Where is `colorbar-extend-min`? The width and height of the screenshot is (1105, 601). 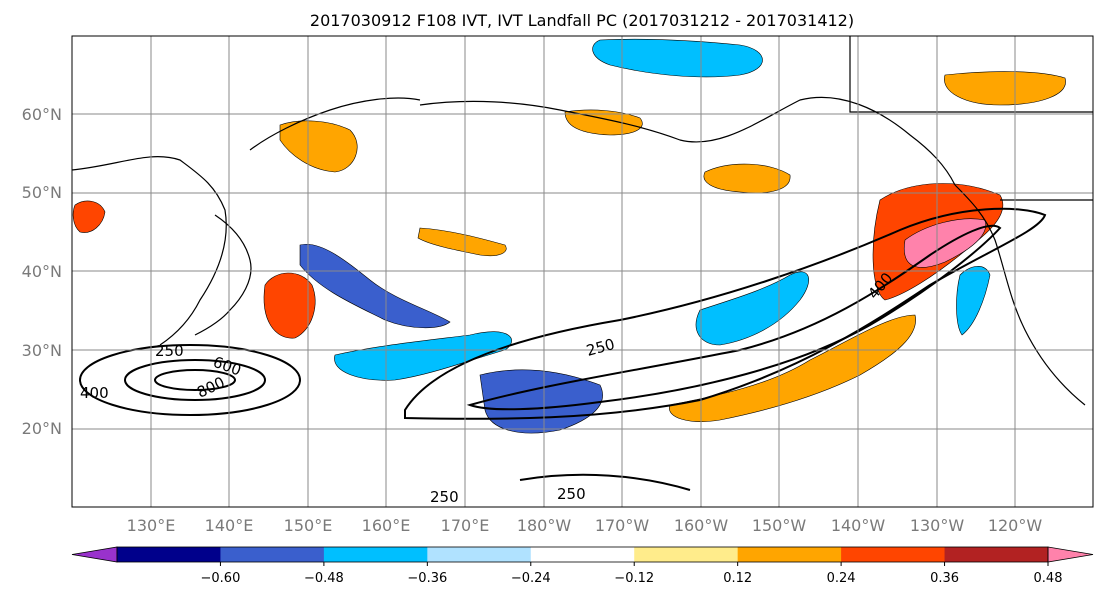
colorbar-extend-min is located at coordinates (94, 554).